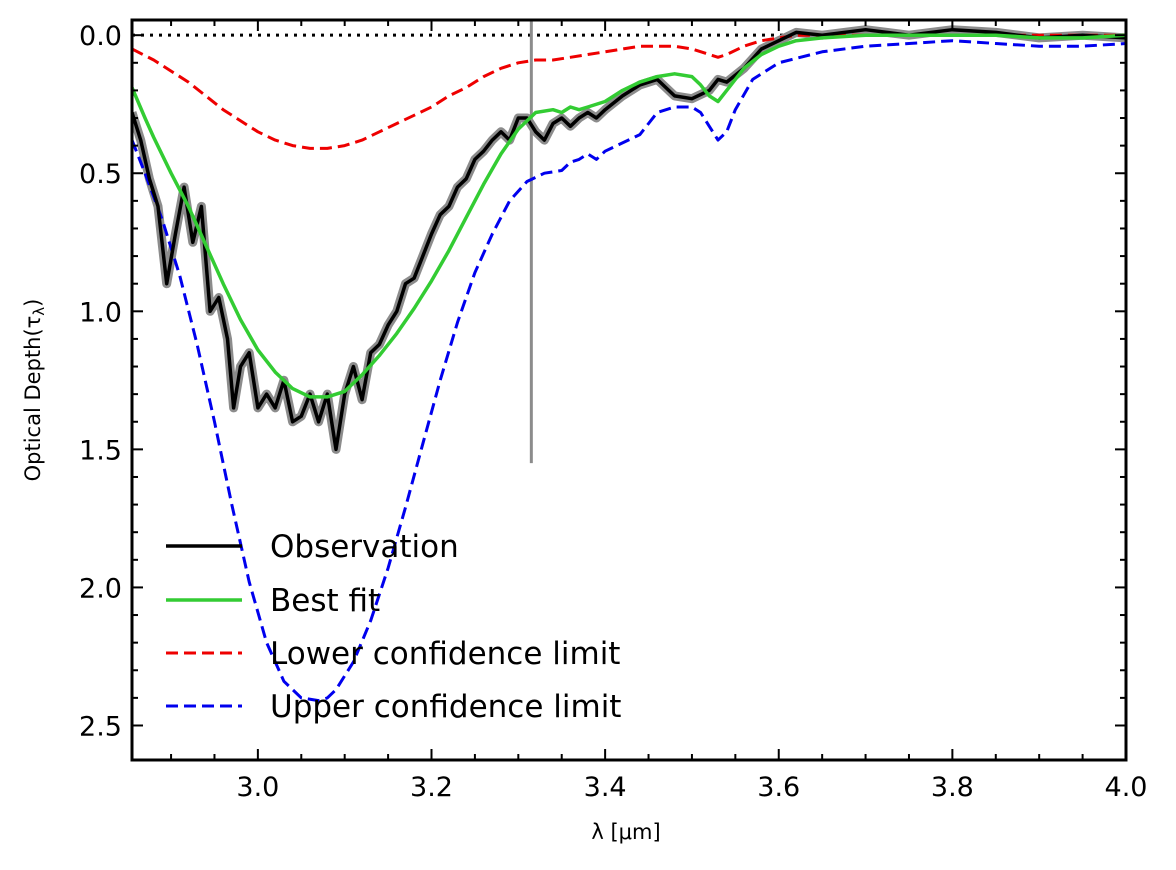 This screenshot has height=870, width=1176. What do you see at coordinates (100, 312) in the screenshot?
I see `y-tick-label: 1.0` at bounding box center [100, 312].